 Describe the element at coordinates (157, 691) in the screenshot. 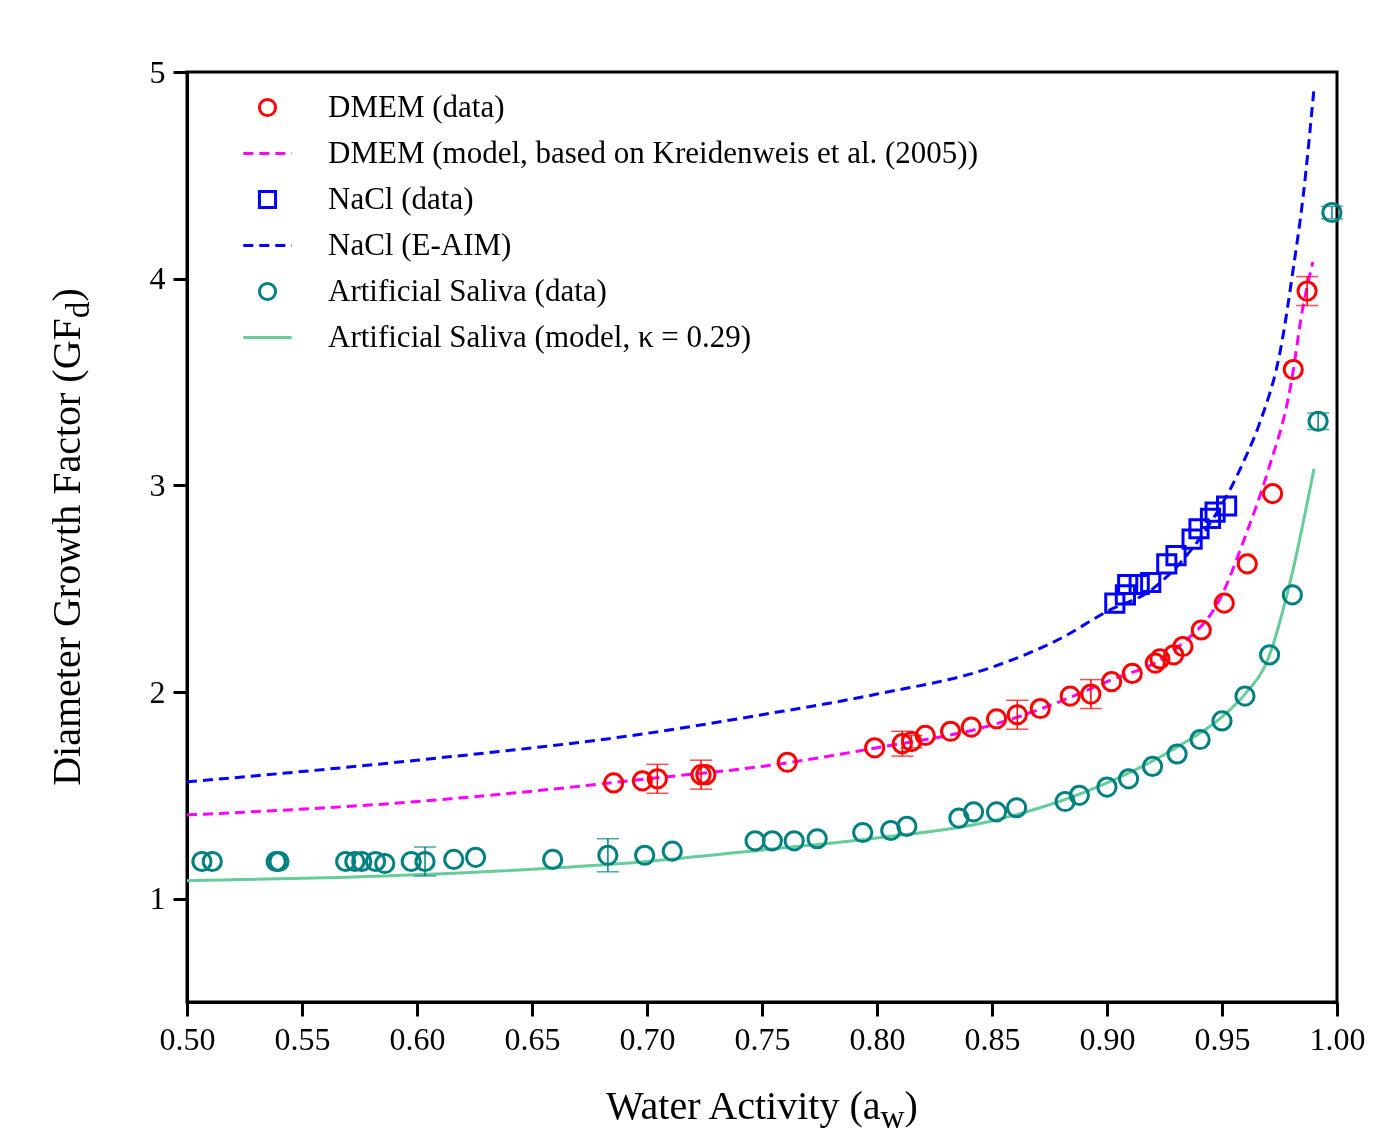

I see `y-tick-label: 2` at that location.